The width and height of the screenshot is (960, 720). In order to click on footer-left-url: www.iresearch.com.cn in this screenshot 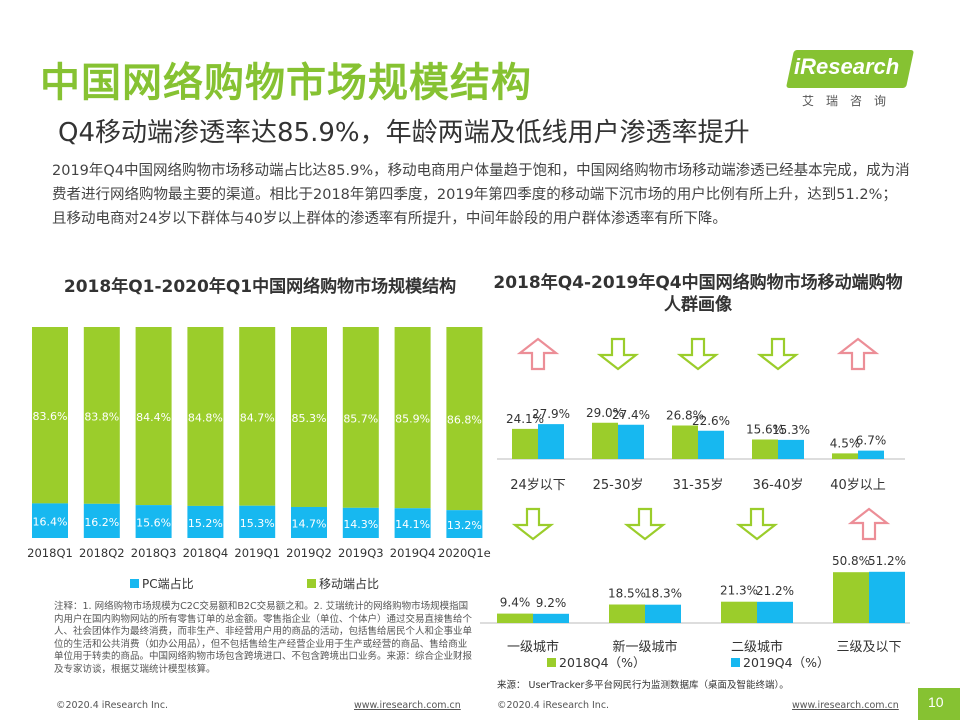, I will do `click(407, 705)`.